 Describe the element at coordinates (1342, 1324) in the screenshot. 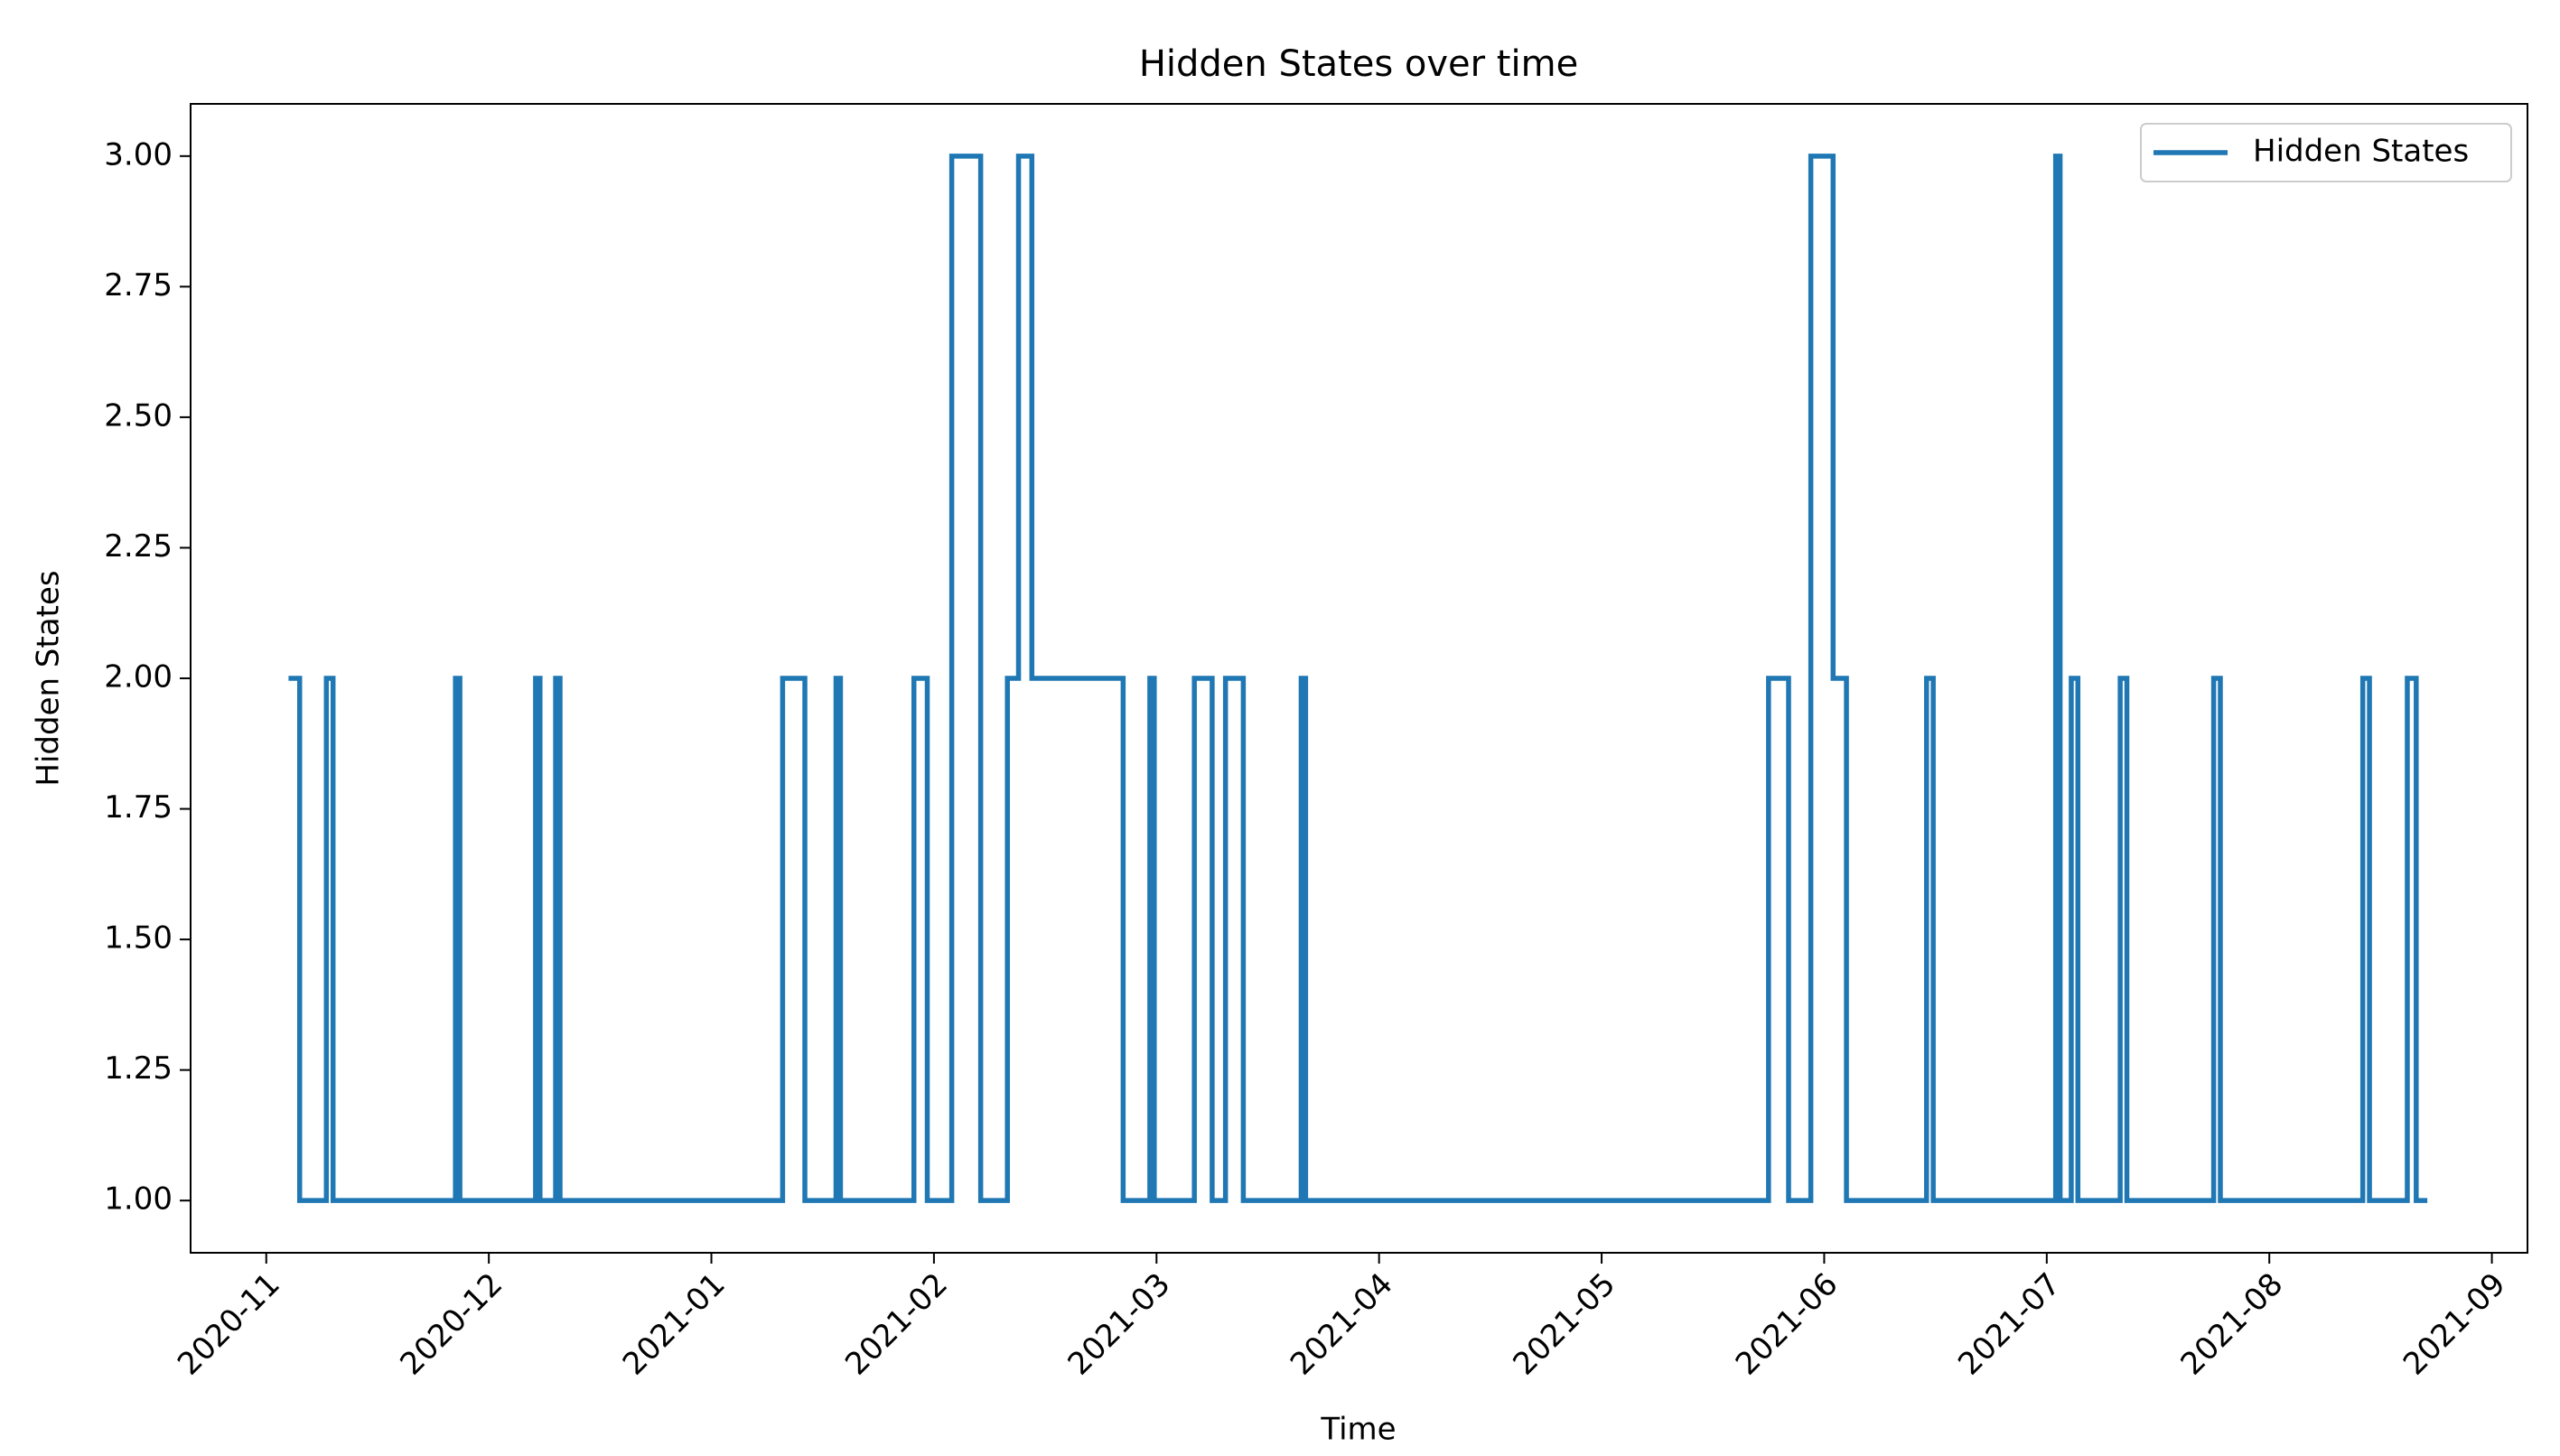

I see `x-tick-label: 2021-04` at that location.